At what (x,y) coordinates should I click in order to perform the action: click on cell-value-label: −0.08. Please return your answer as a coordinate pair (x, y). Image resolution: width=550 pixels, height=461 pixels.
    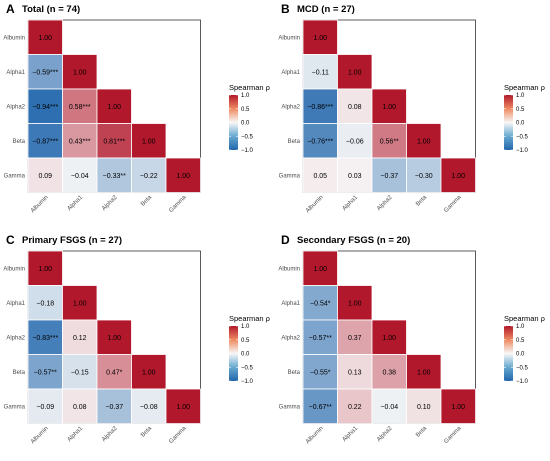
    Looking at the image, I should click on (149, 407).